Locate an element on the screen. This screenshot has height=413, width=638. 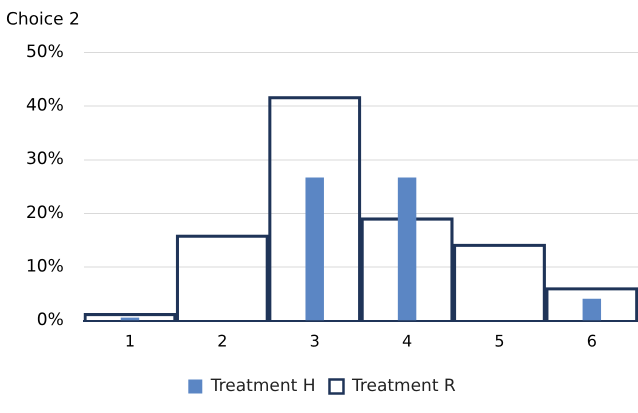
y-tick-label: 10% is located at coordinates (45, 266).